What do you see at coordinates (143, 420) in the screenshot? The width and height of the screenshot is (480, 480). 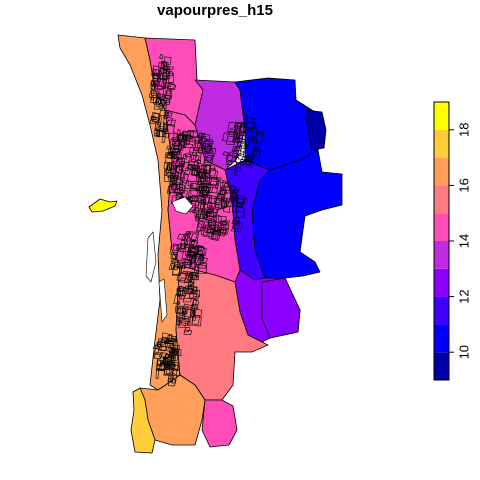 I see `region-peninsula` at bounding box center [143, 420].